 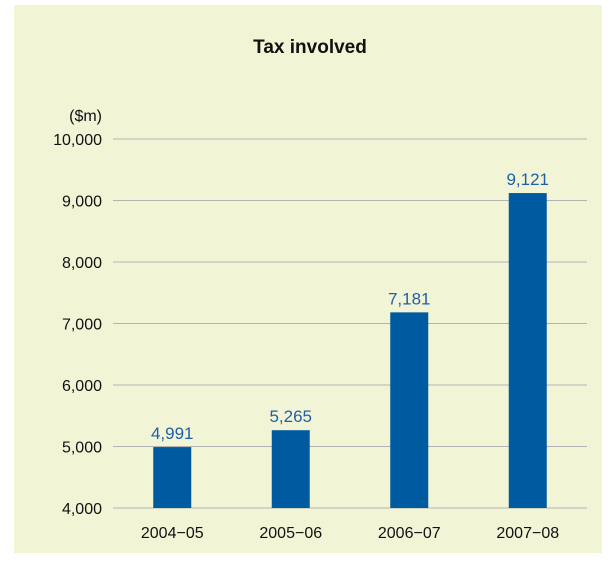 I want to click on y-tick-label: 6,000, so click(x=82, y=386).